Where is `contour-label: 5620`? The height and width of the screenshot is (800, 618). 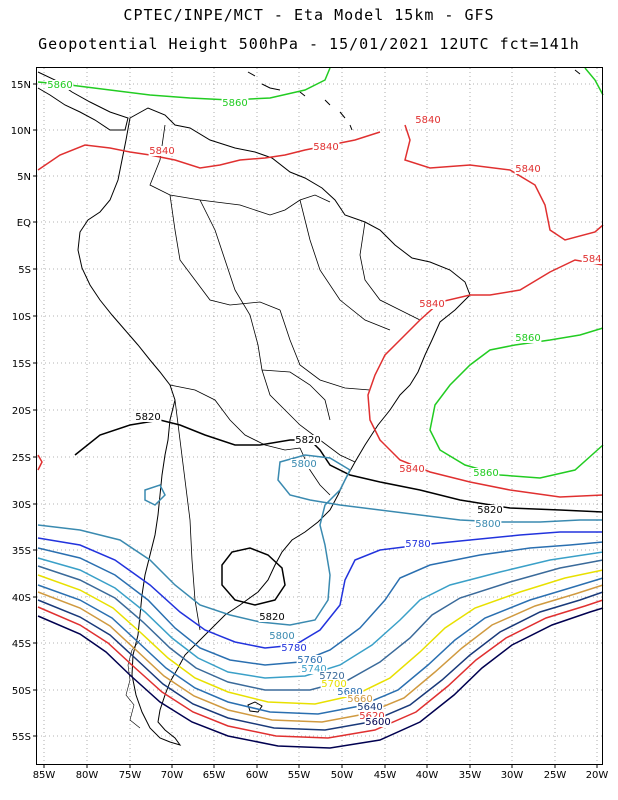
contour-label: 5620 is located at coordinates (371, 716).